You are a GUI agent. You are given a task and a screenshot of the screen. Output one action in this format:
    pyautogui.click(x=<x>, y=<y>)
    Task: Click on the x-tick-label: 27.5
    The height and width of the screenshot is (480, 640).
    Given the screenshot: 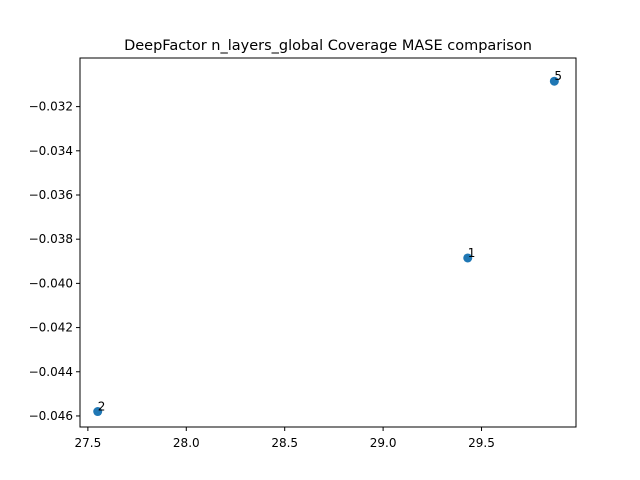 What is the action you would take?
    pyautogui.click(x=88, y=443)
    